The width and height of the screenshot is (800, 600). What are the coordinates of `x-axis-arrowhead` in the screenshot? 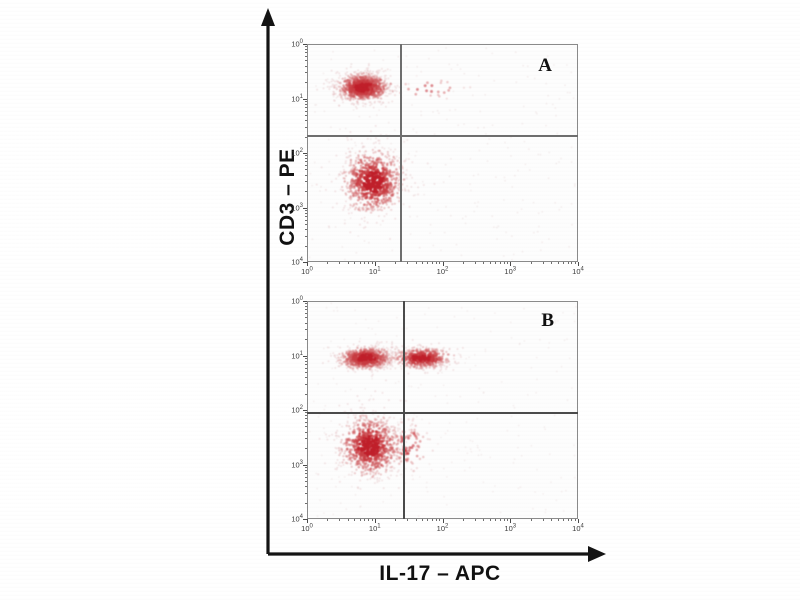 It's located at (597, 554).